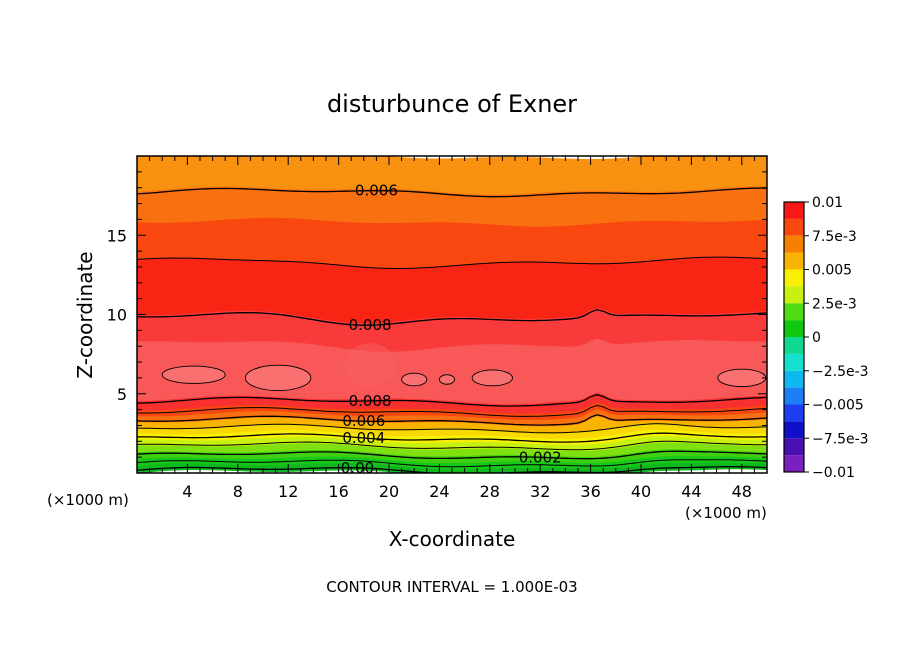 The image size is (904, 654). Describe the element at coordinates (451, 587) in the screenshot. I see `contour-interval-footer: CONTOUR INTERVAL = 1.000E-03` at that location.